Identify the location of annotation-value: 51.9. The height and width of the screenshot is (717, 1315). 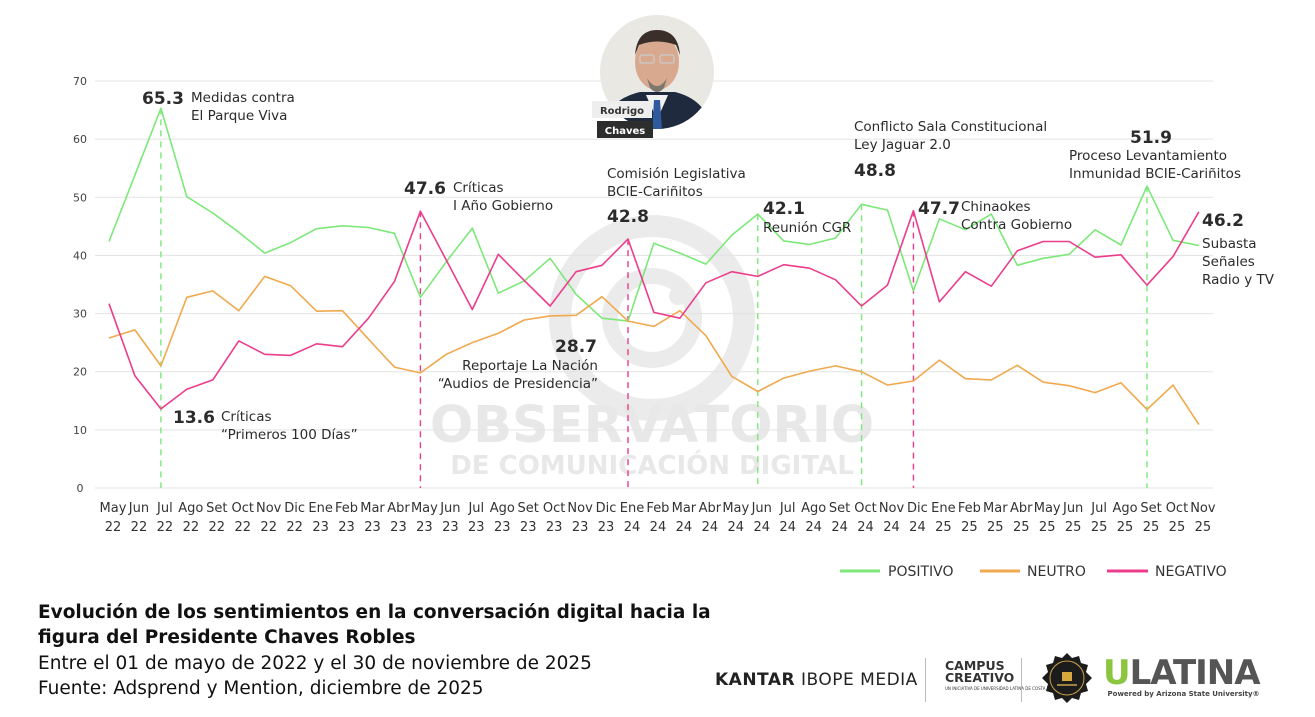
(1151, 138).